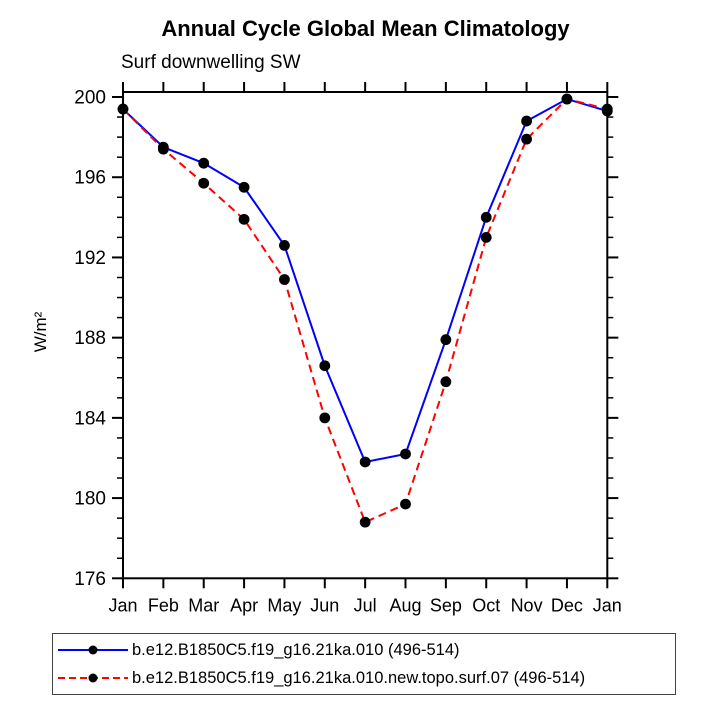 Image resolution: width=717 pixels, height=717 pixels. What do you see at coordinates (296, 649) in the screenshot?
I see `legend-label: b.e12.B1850C5.f19_g16.21ka.010 (496-514)` at bounding box center [296, 649].